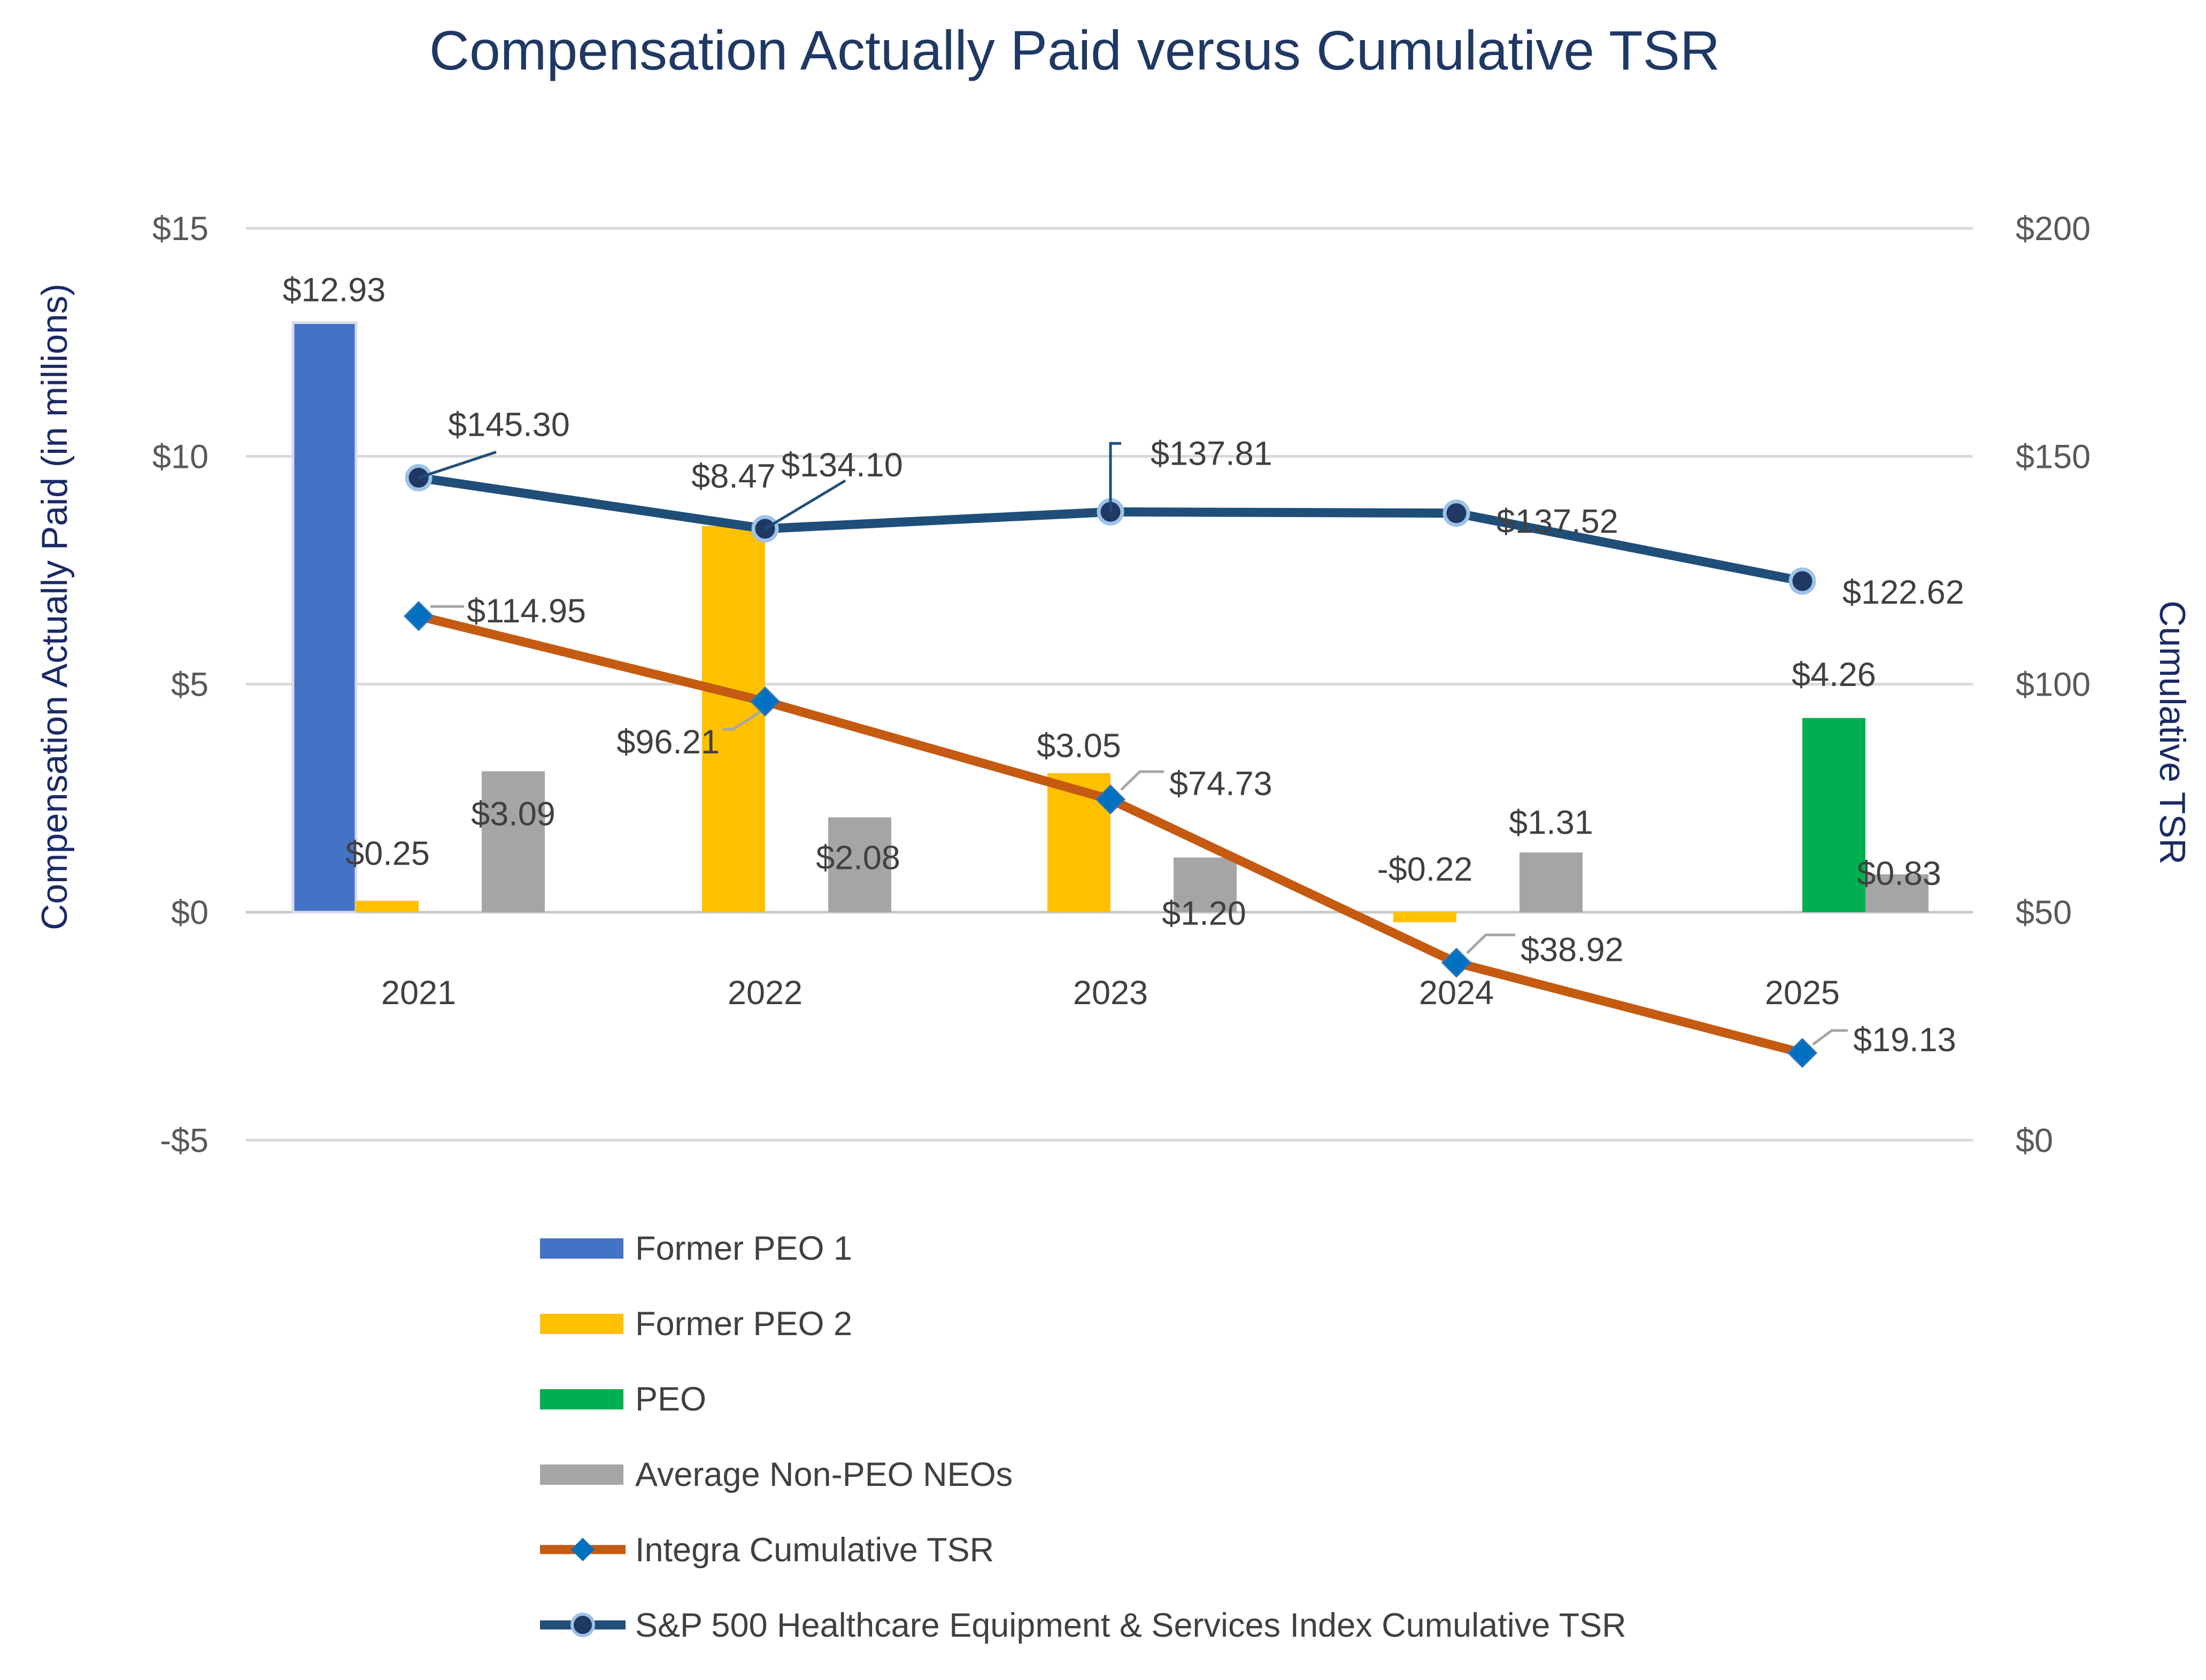  What do you see at coordinates (582, 1625) in the screenshot?
I see `legend-marker-circle` at bounding box center [582, 1625].